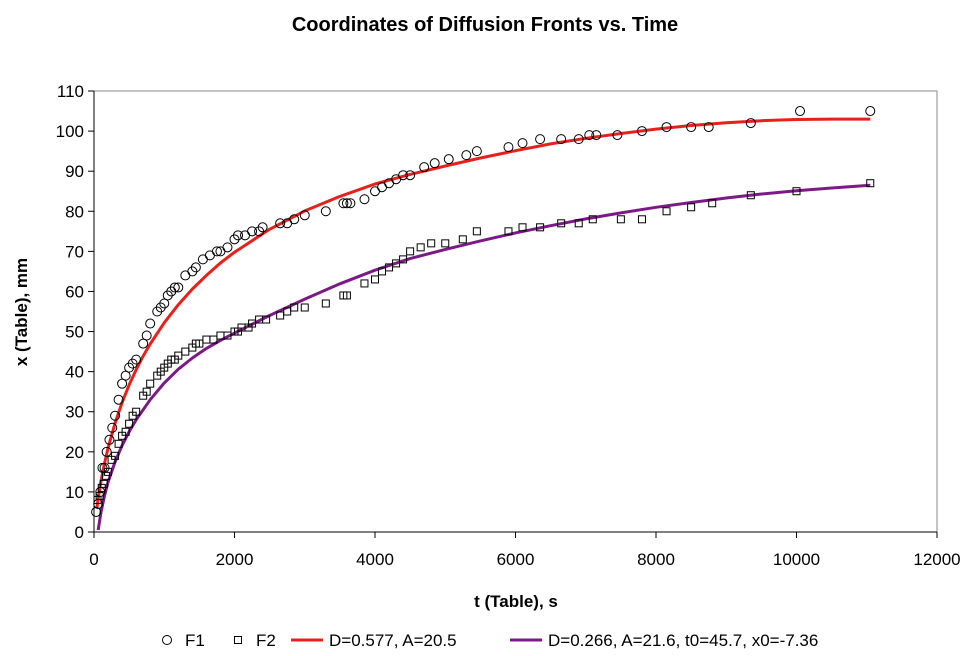 Image resolution: width=967 pixels, height=656 pixels. Describe the element at coordinates (195, 640) in the screenshot. I see `legend-label: F1` at that location.